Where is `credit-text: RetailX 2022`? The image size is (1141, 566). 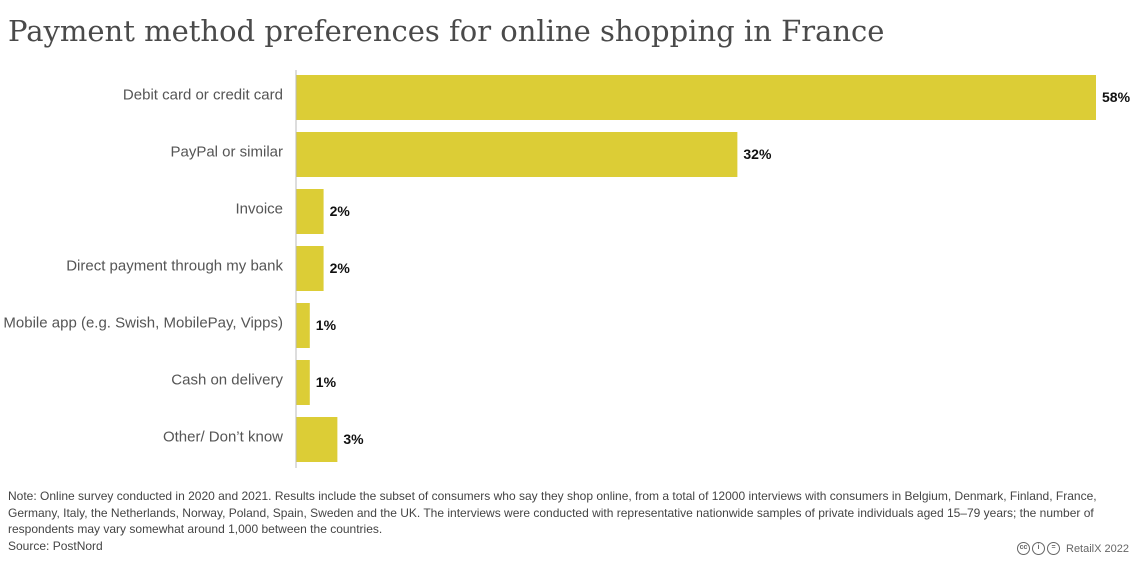 credit-text: RetailX 2022 is located at coordinates (1097, 548).